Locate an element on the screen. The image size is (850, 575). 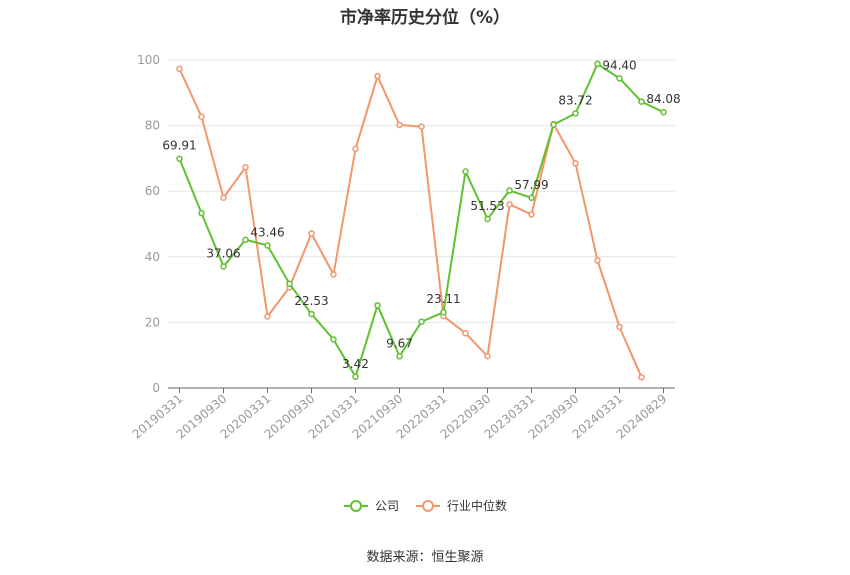
source-note: 数据来源：恒生聚源 is located at coordinates (425, 557).